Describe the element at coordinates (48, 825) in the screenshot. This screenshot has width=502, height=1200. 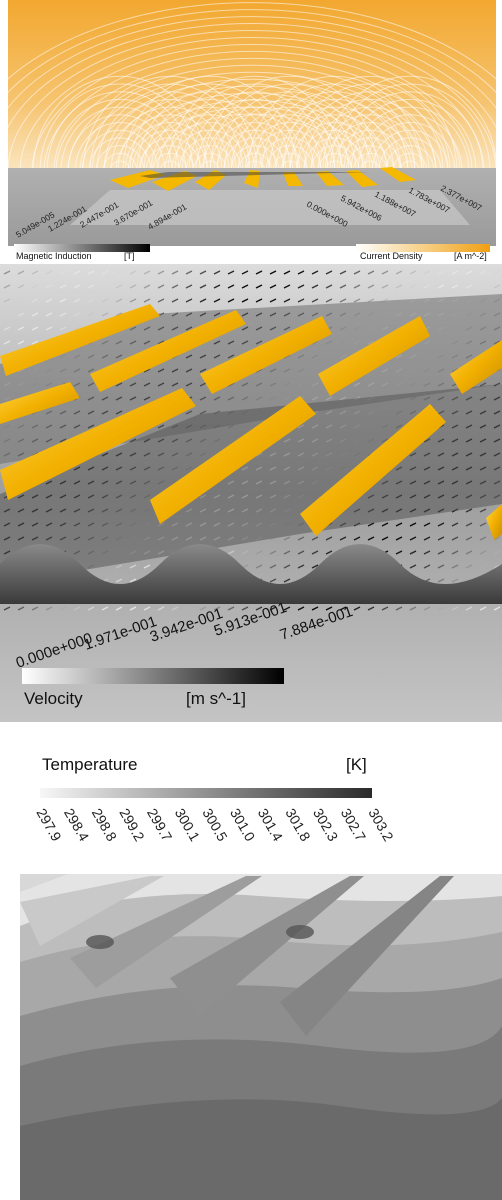
I see `temperature-tick-label: 297.9` at that location.